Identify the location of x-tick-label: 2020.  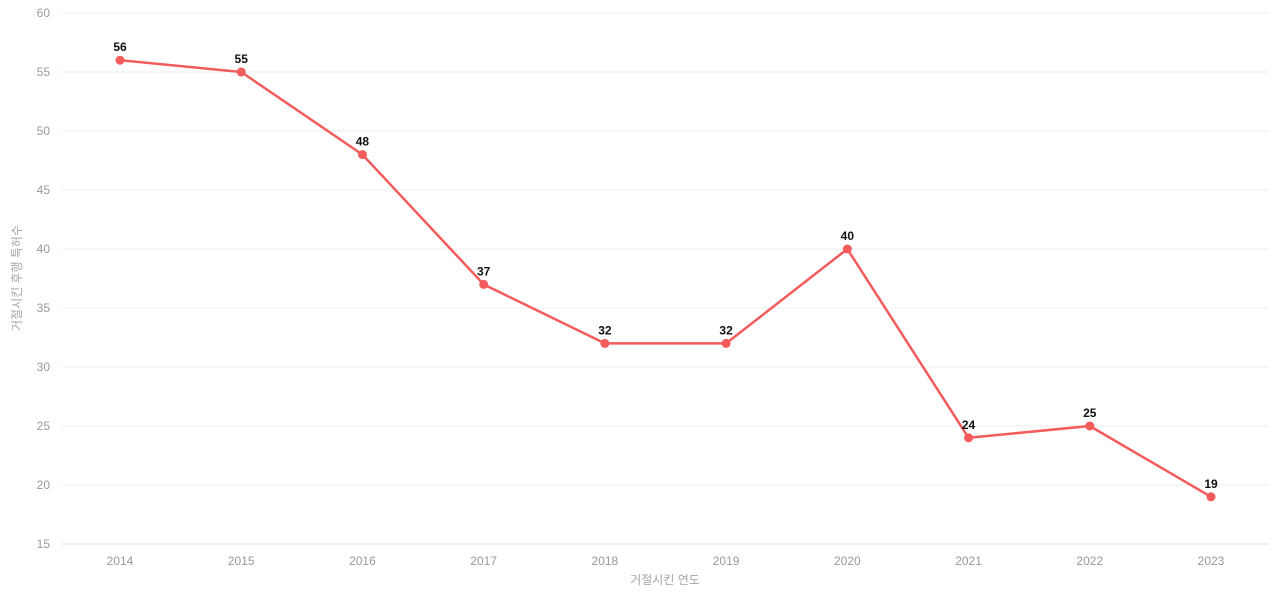
(847, 561).